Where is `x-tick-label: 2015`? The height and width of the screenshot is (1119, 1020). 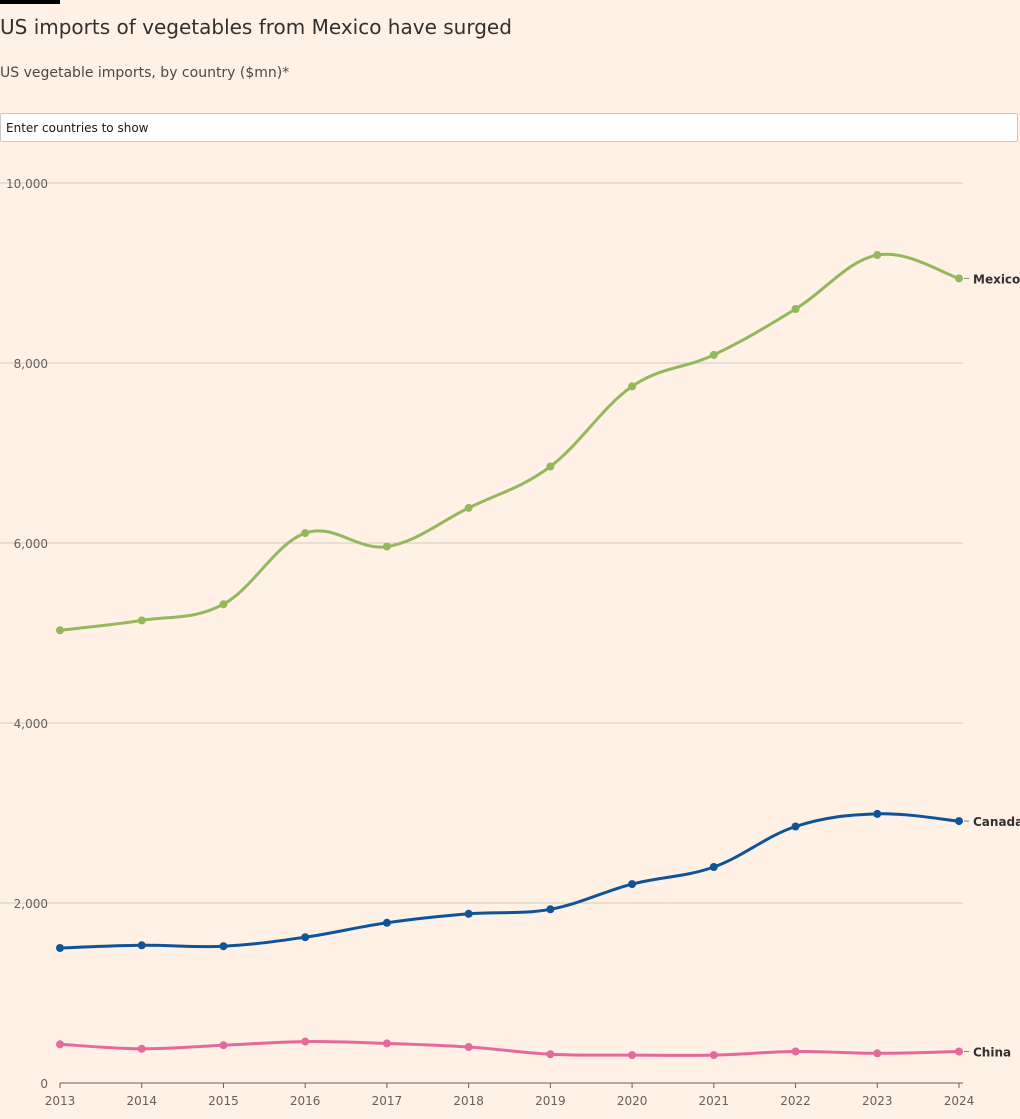
x-tick-label: 2015 is located at coordinates (223, 1101).